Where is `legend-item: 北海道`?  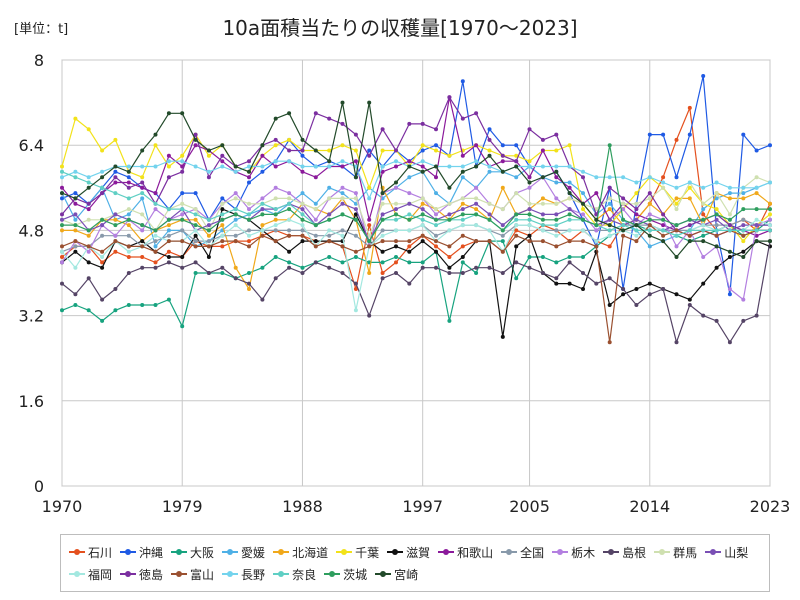 legend-item: 北海道 is located at coordinates (300, 552).